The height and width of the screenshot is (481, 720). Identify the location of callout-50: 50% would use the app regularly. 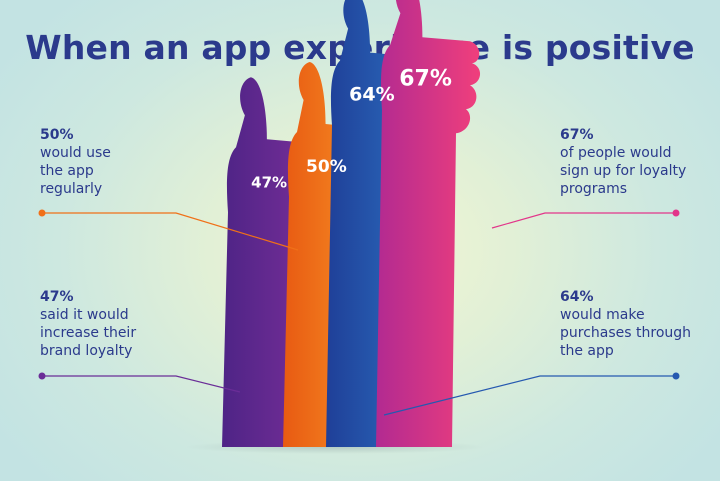
(115, 162).